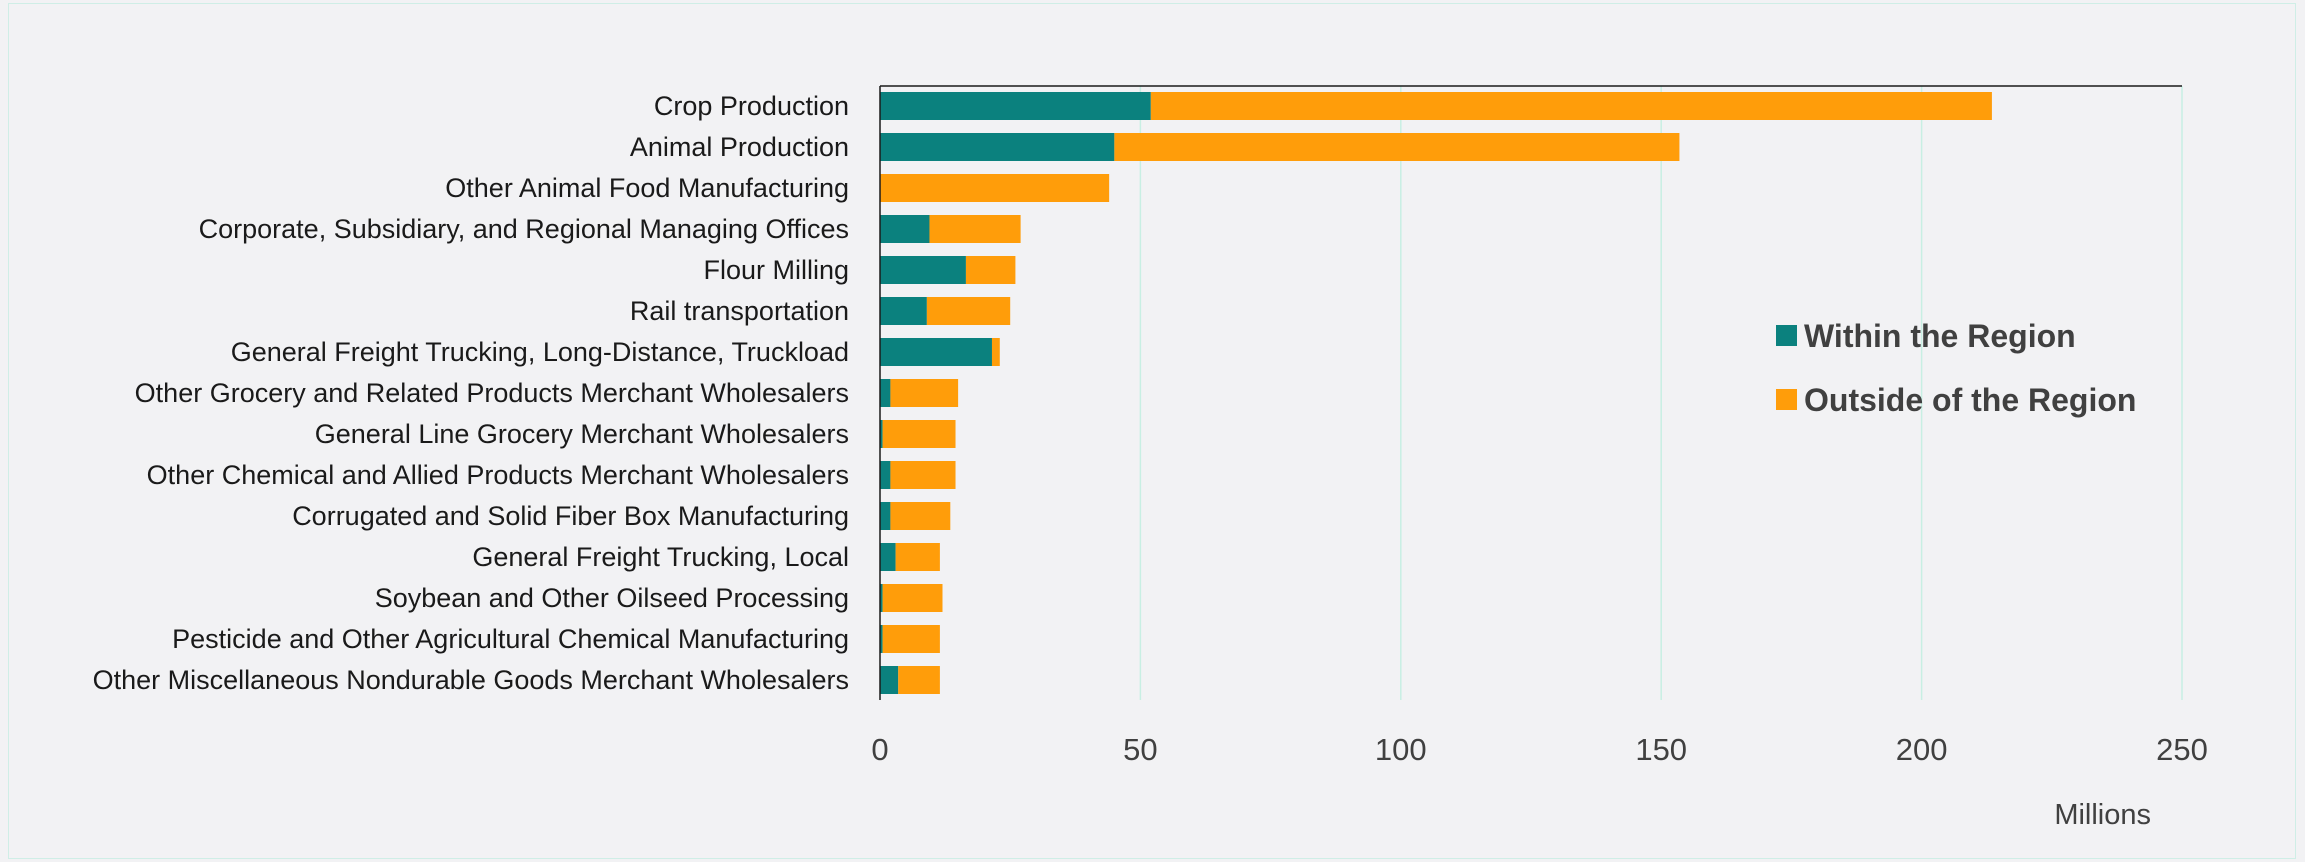 This screenshot has height=862, width=2305. What do you see at coordinates (2102, 815) in the screenshot?
I see `x-unit-label: Millions` at bounding box center [2102, 815].